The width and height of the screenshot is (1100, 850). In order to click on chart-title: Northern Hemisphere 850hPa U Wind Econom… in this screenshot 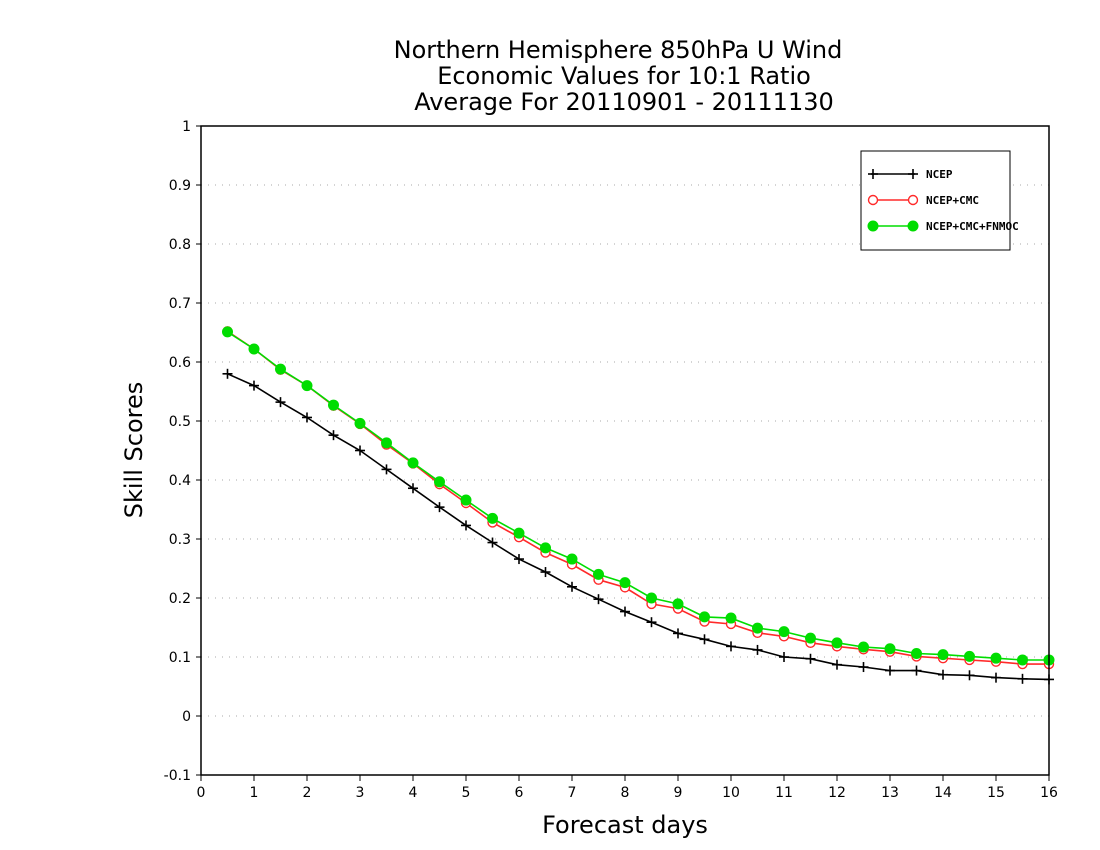, I will do `click(618, 76)`.